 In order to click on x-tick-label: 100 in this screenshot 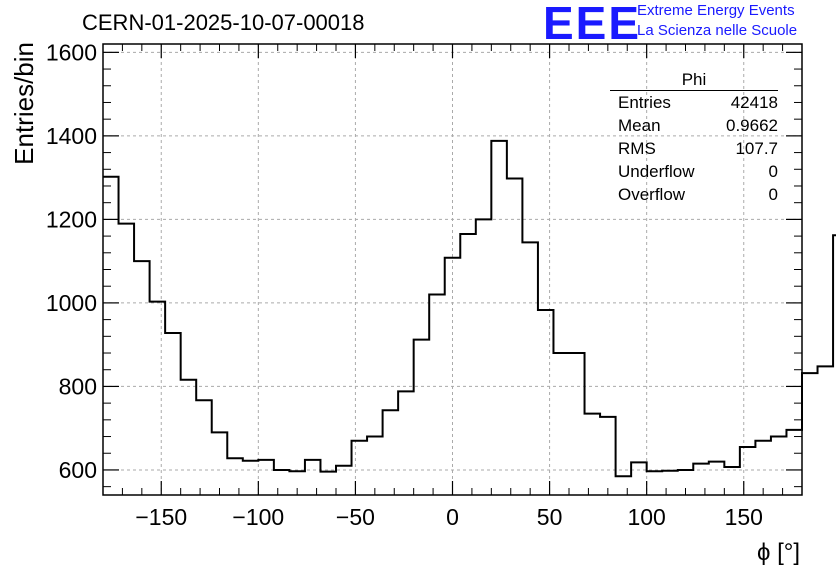, I will do `click(646, 517)`.